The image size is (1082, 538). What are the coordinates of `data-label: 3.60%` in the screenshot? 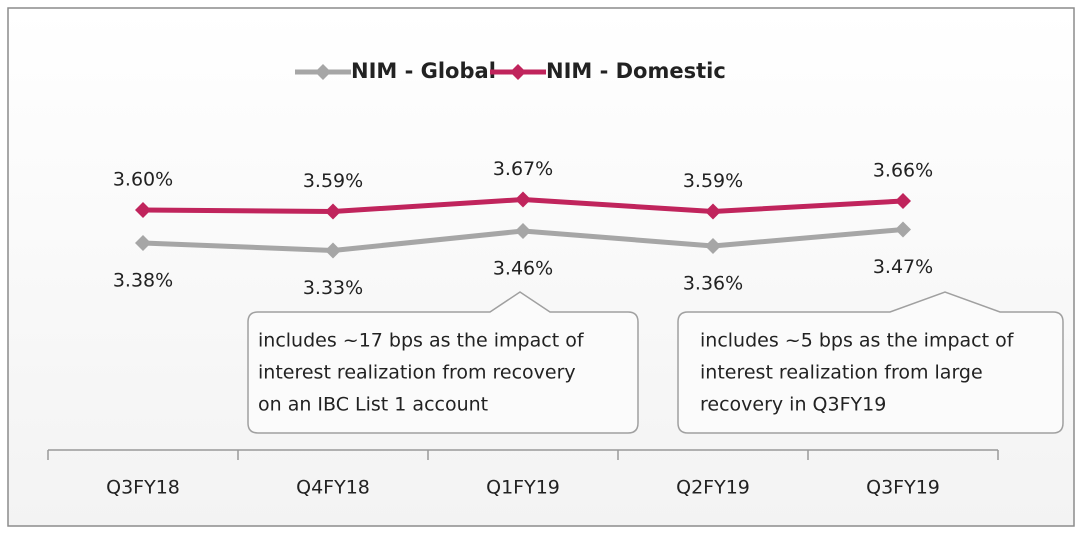 It's located at (143, 180).